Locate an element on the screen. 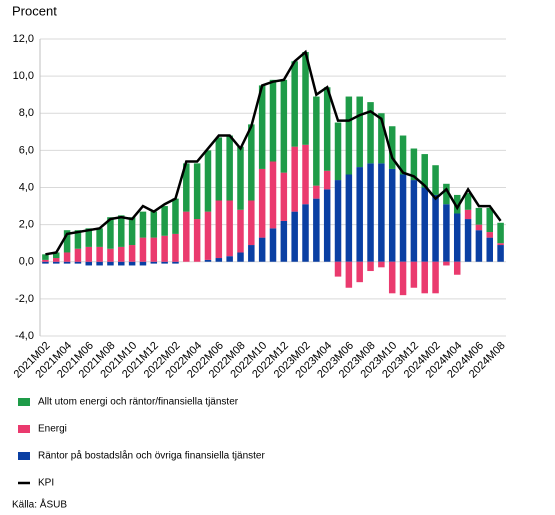  y-tick-label: 8,0 is located at coordinates (26, 113).